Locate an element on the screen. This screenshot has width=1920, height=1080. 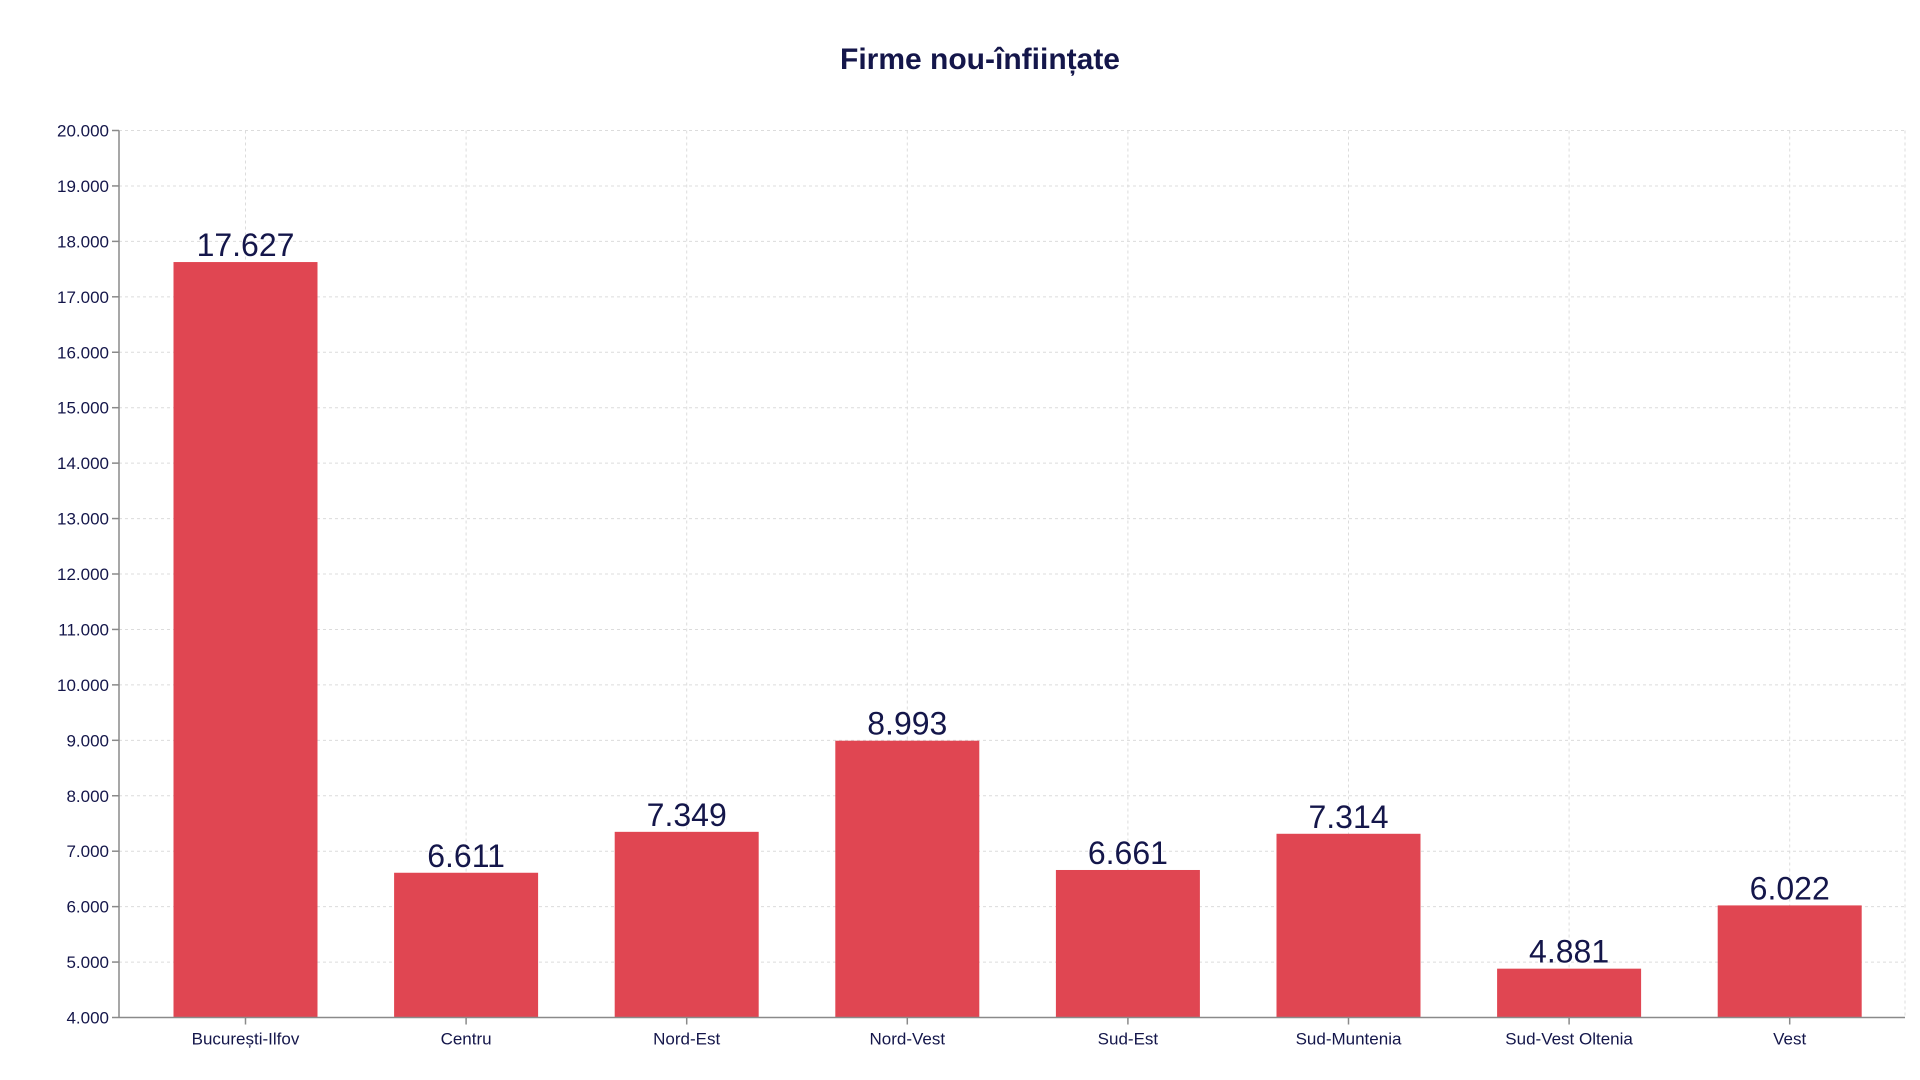
x-category-label: București-Ilfov is located at coordinates (246, 1039).